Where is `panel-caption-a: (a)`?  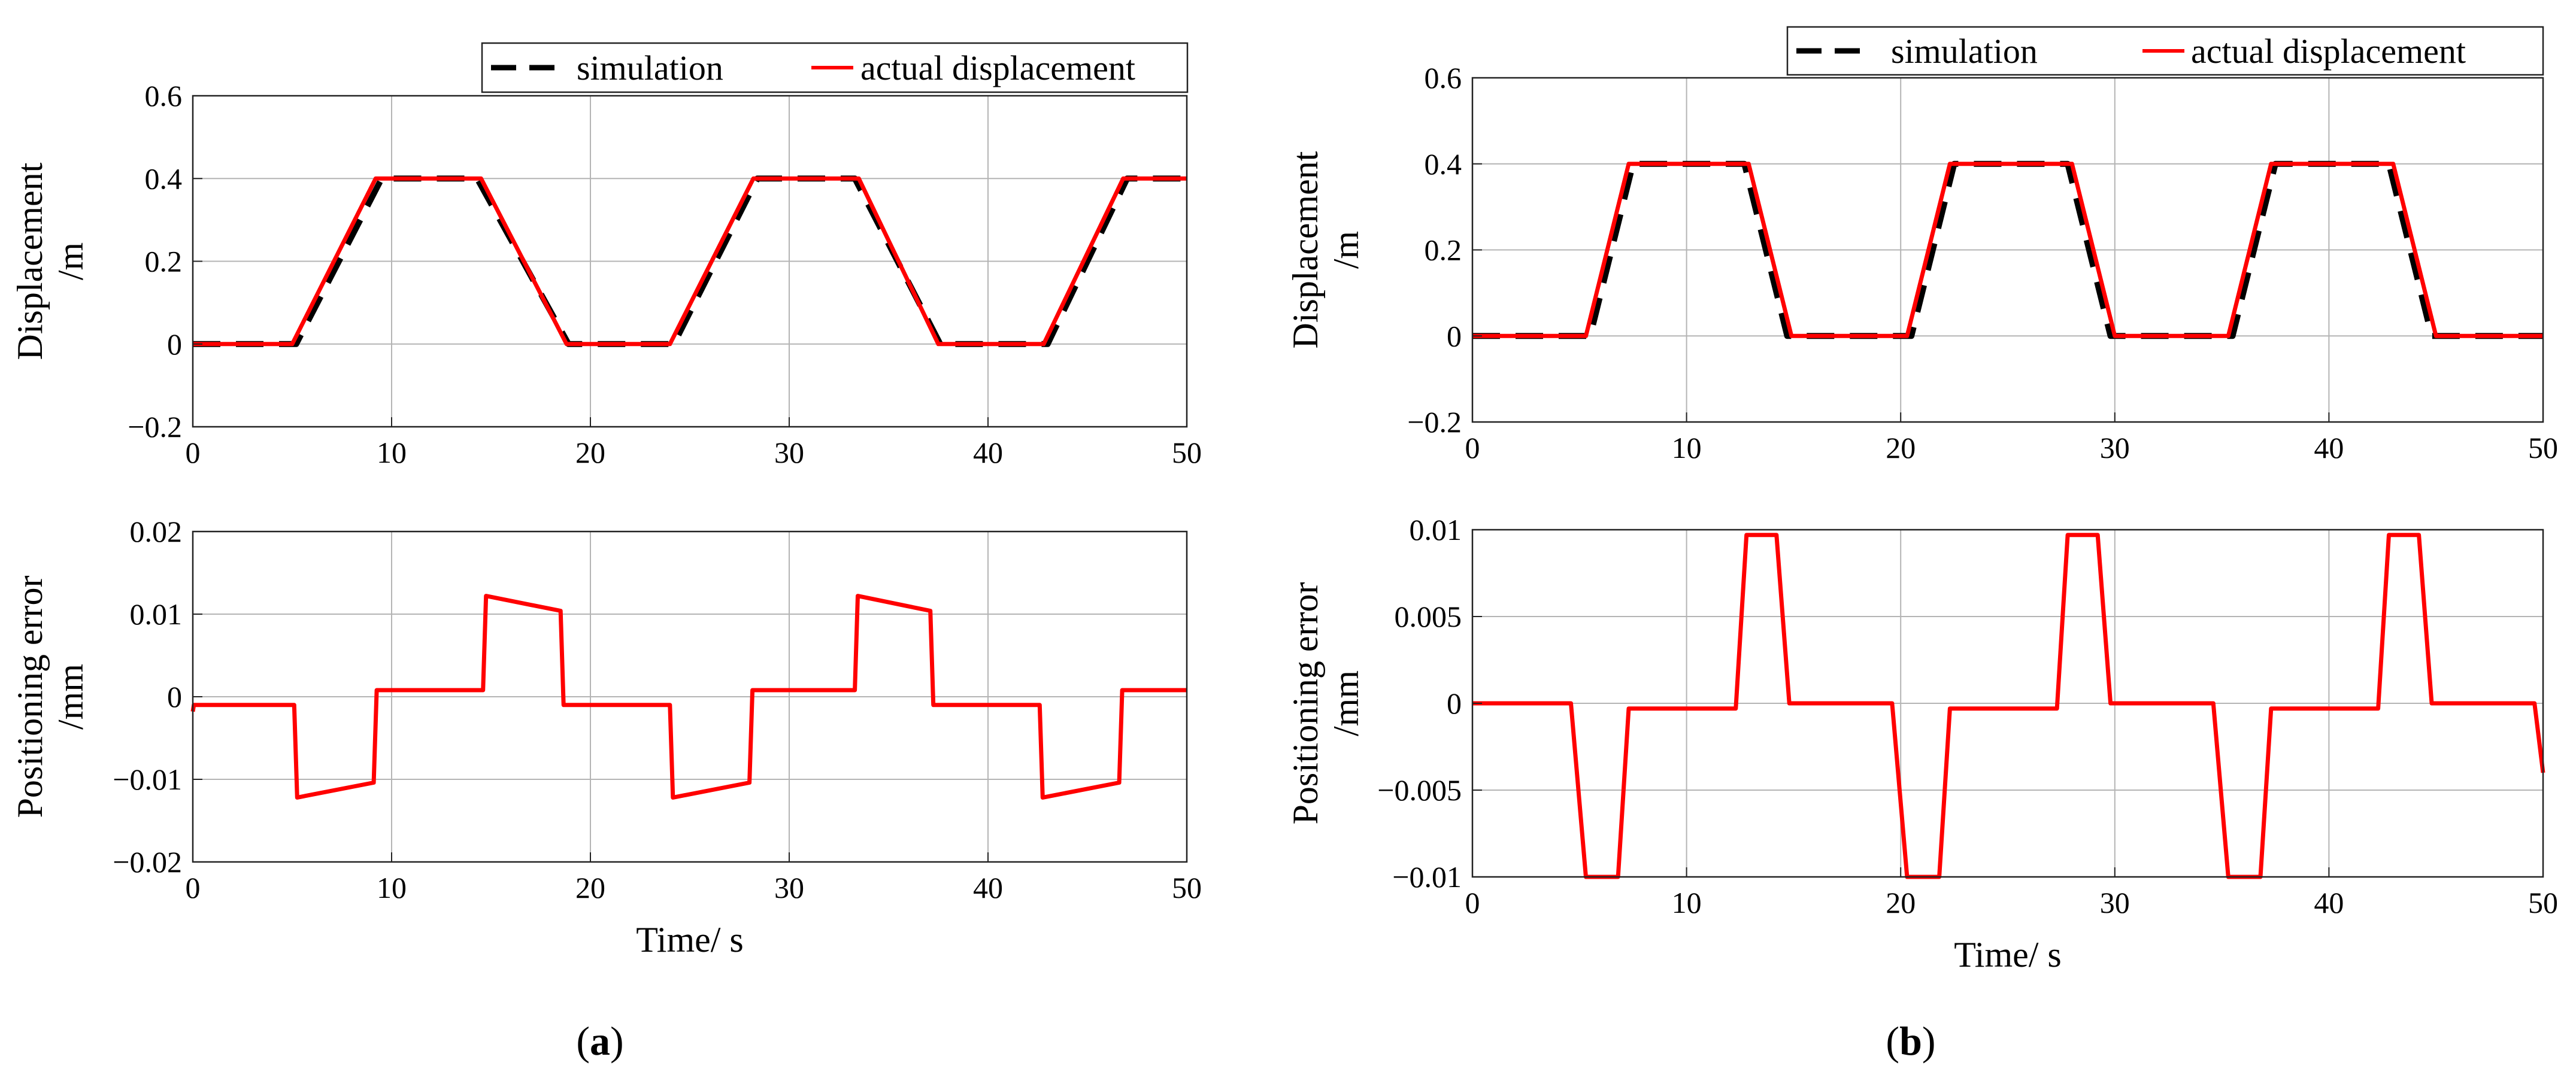
panel-caption-a: (a) is located at coordinates (599, 1041).